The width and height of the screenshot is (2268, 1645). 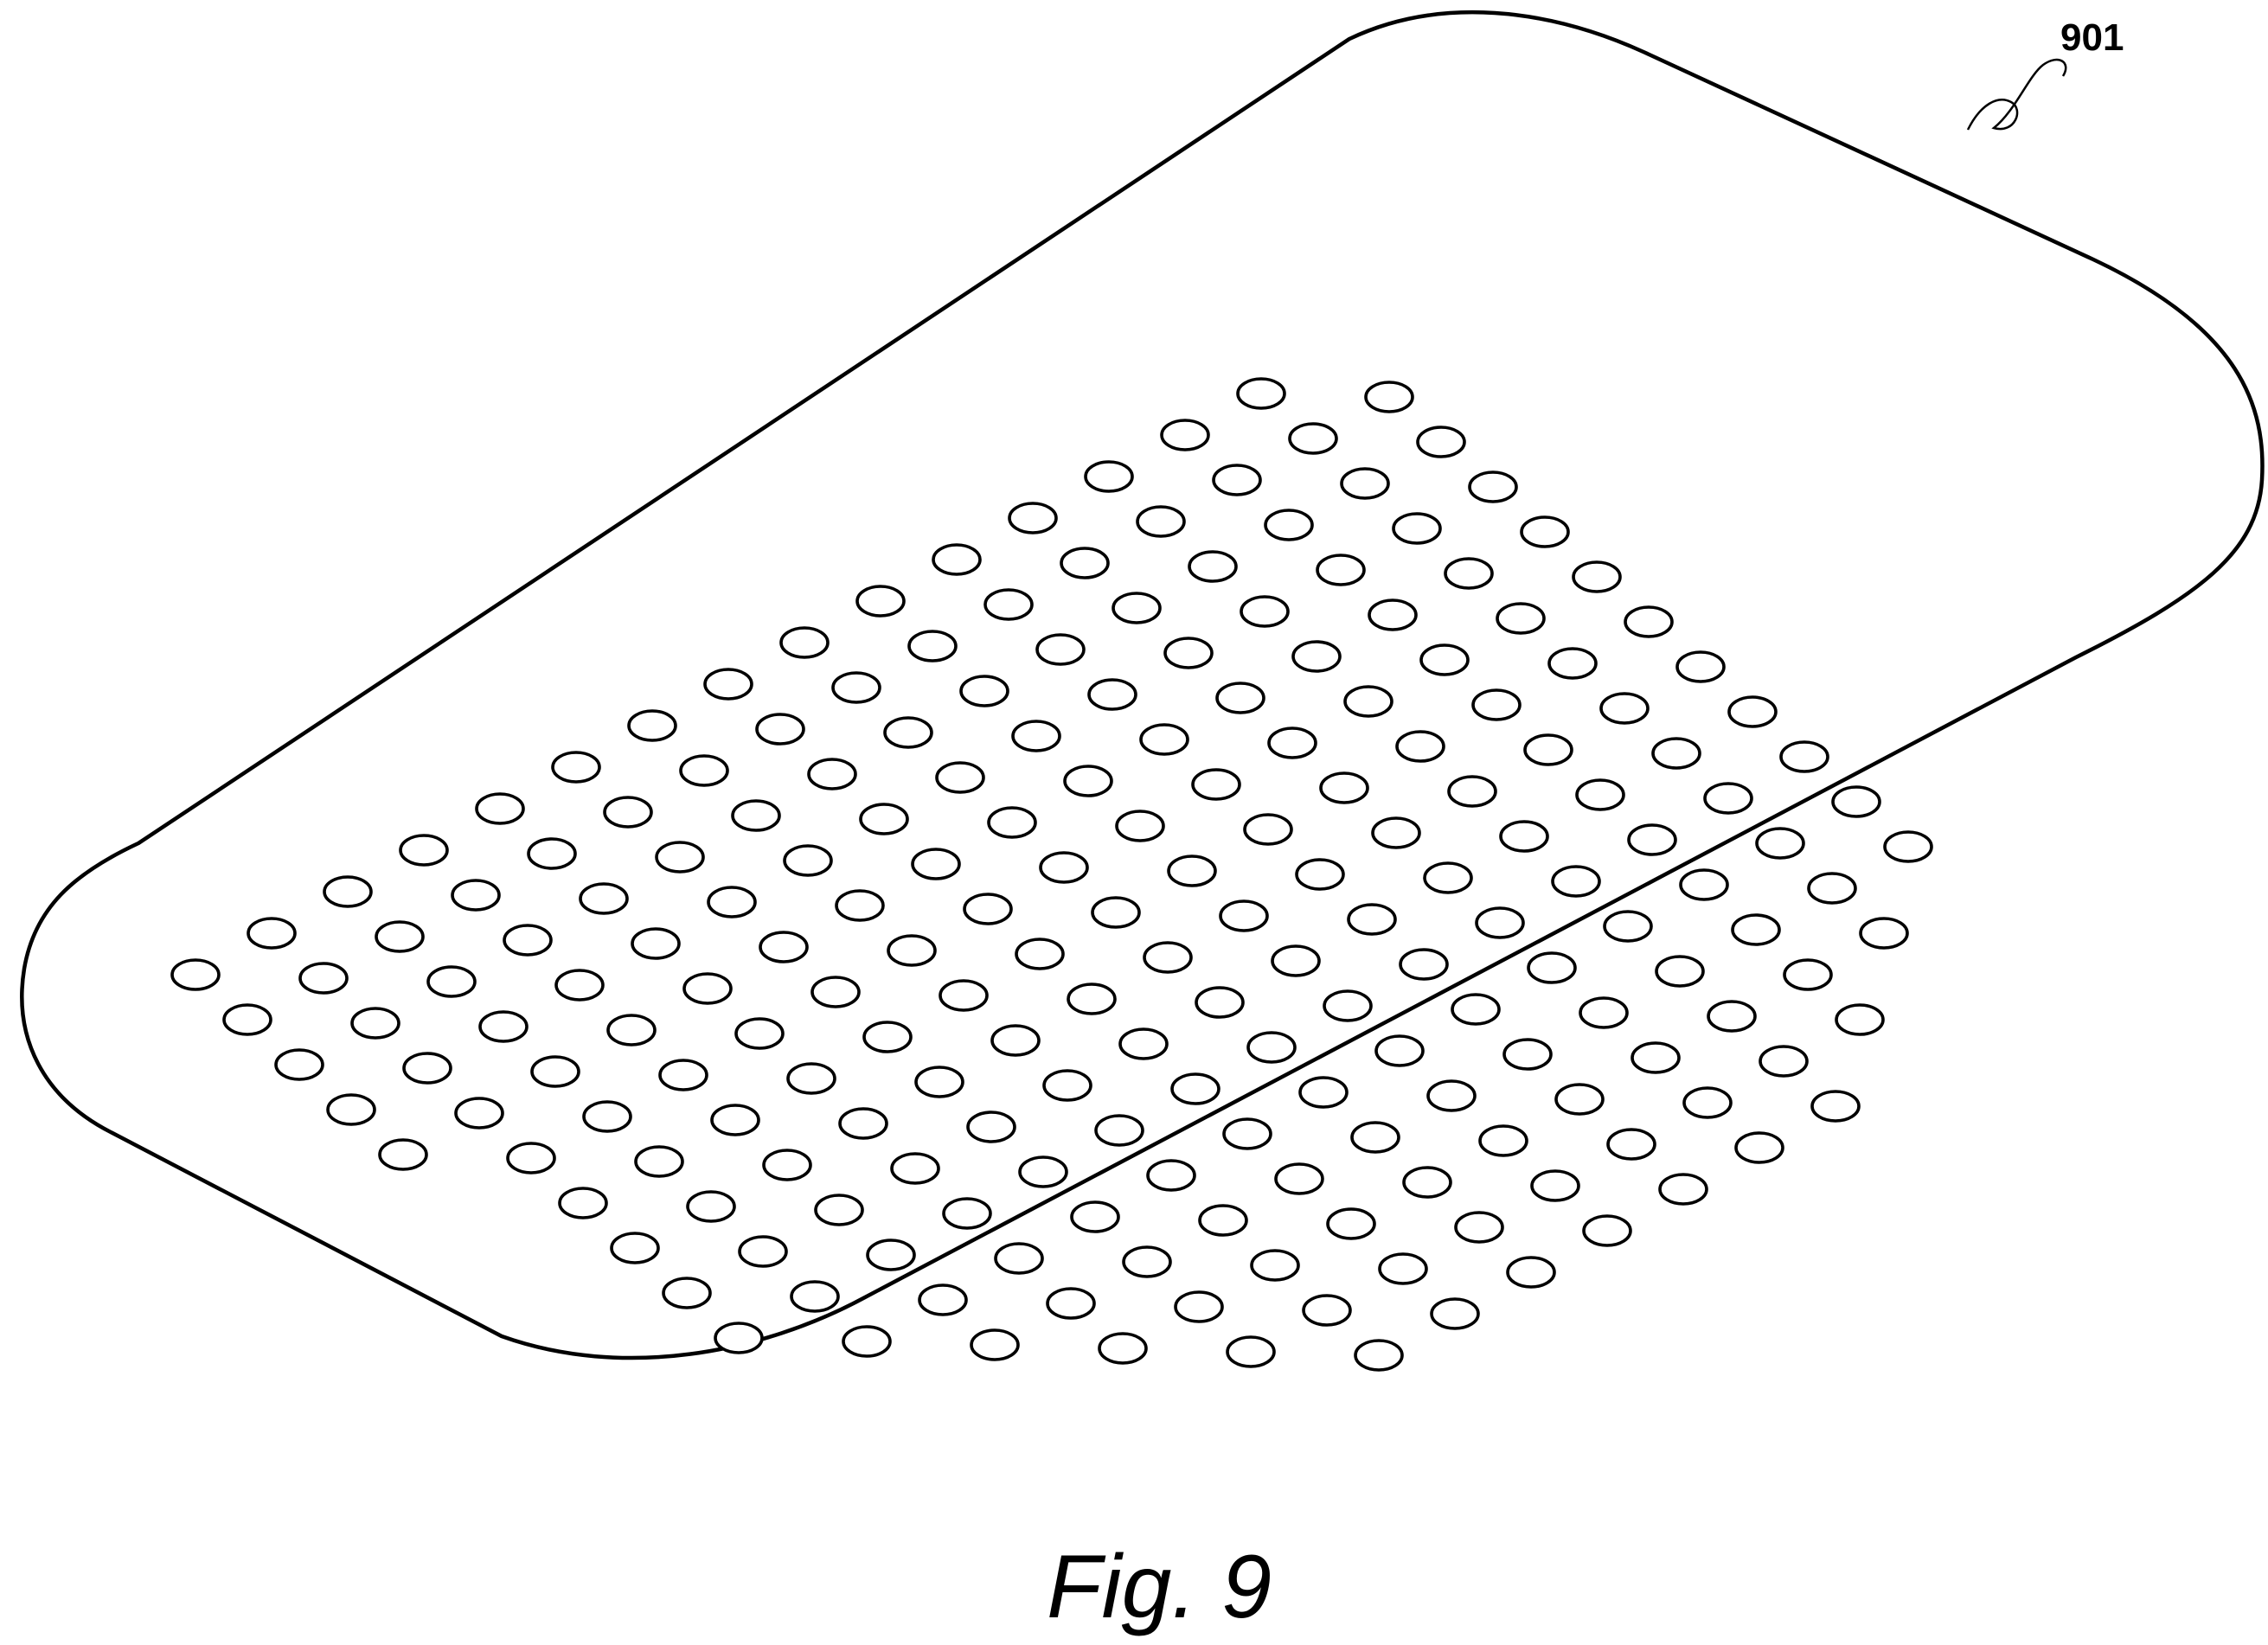 What do you see at coordinates (1159, 1587) in the screenshot?
I see `figure-caption: Fig. 9` at bounding box center [1159, 1587].